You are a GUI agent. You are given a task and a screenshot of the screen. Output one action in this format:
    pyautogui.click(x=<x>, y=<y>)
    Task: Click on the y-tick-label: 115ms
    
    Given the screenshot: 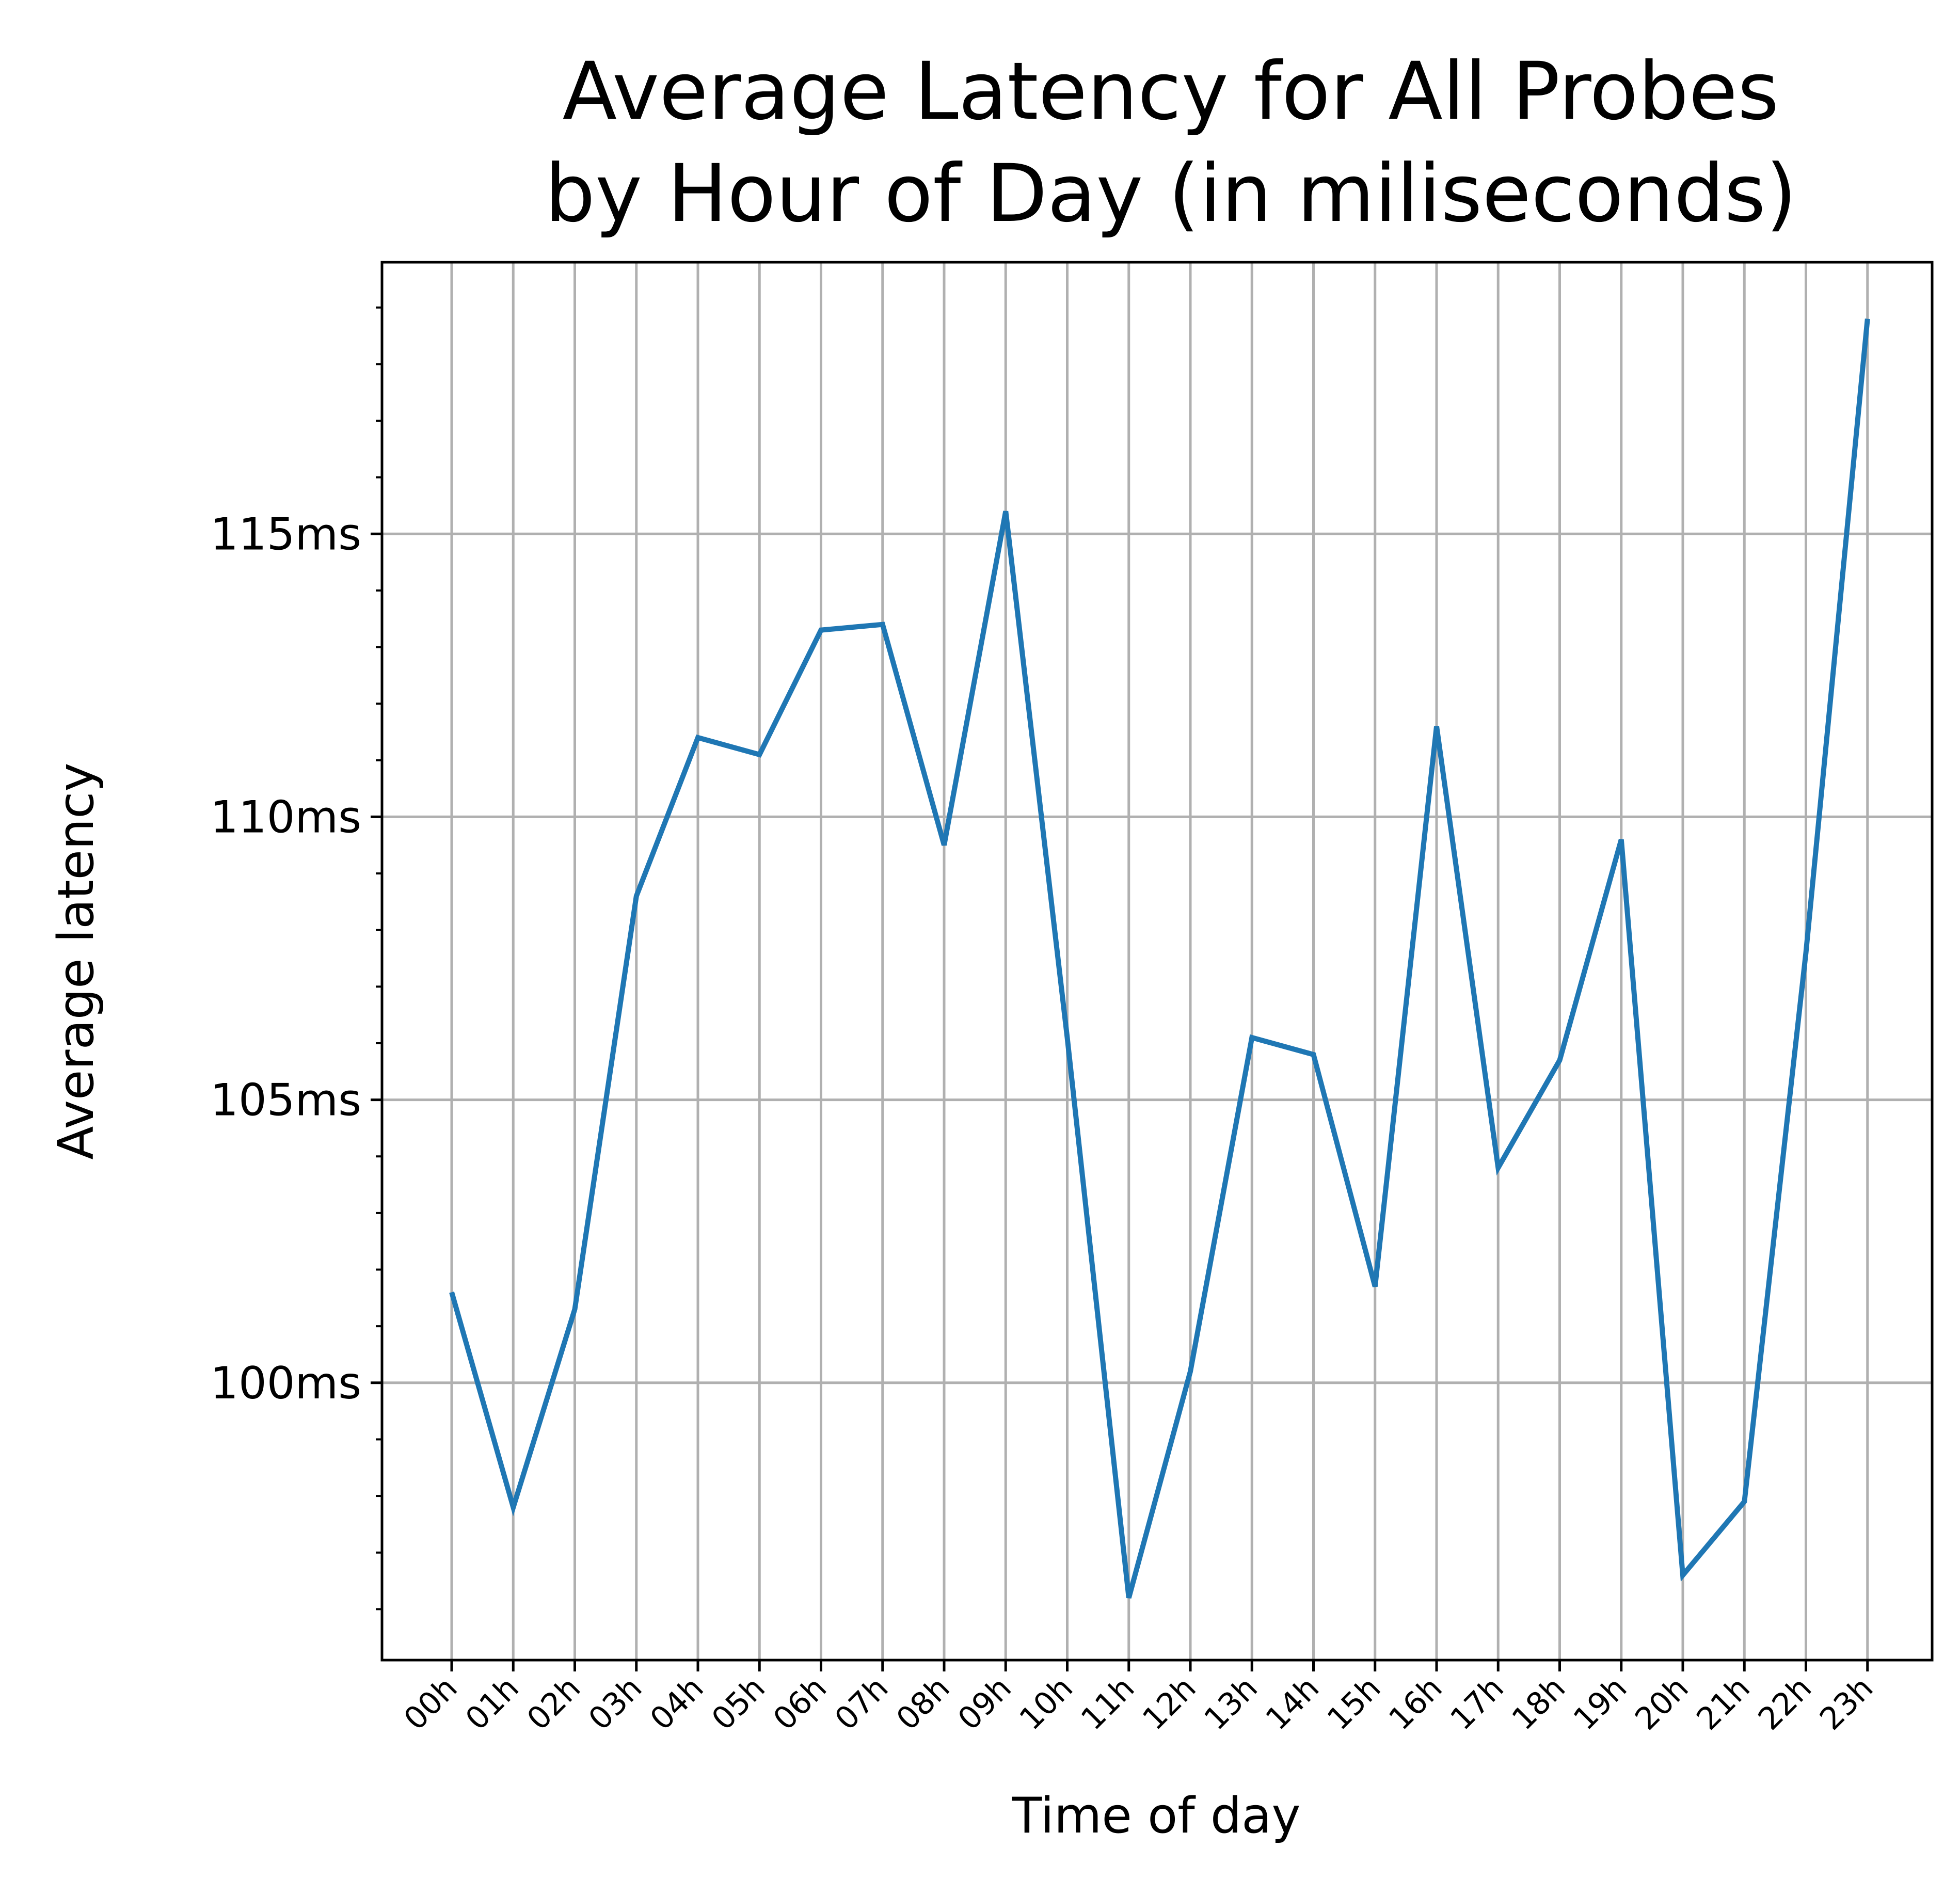 What is the action you would take?
    pyautogui.click(x=285, y=534)
    